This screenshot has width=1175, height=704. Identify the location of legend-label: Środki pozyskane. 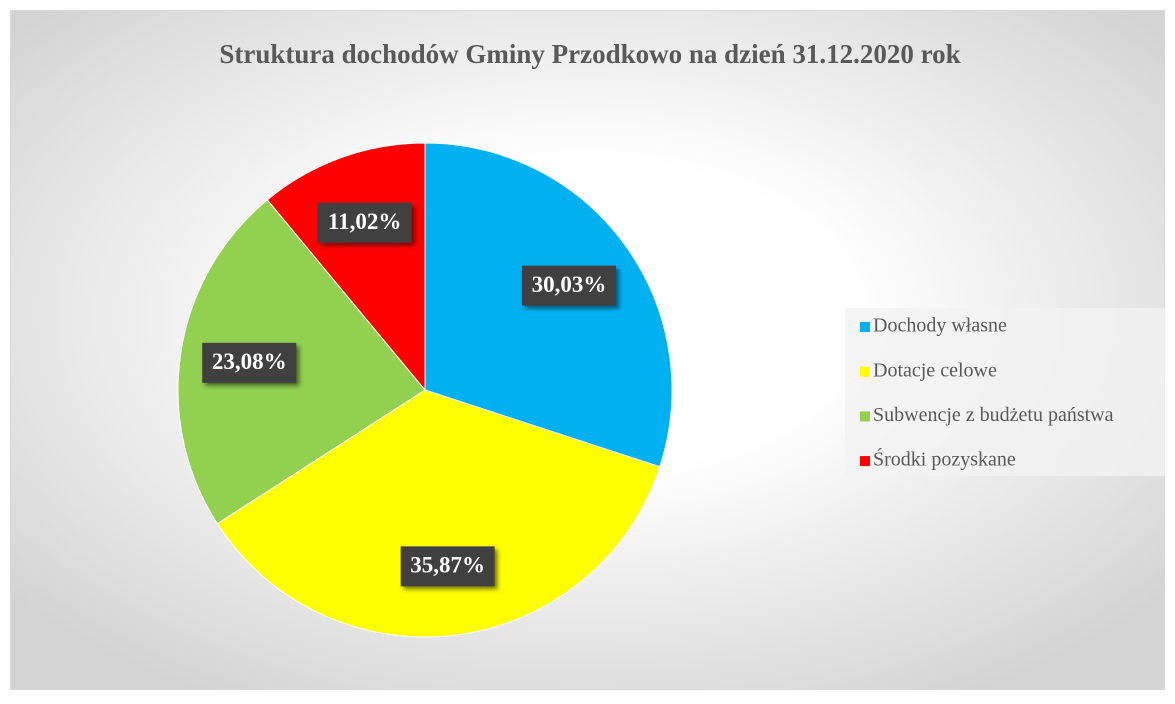
(944, 459).